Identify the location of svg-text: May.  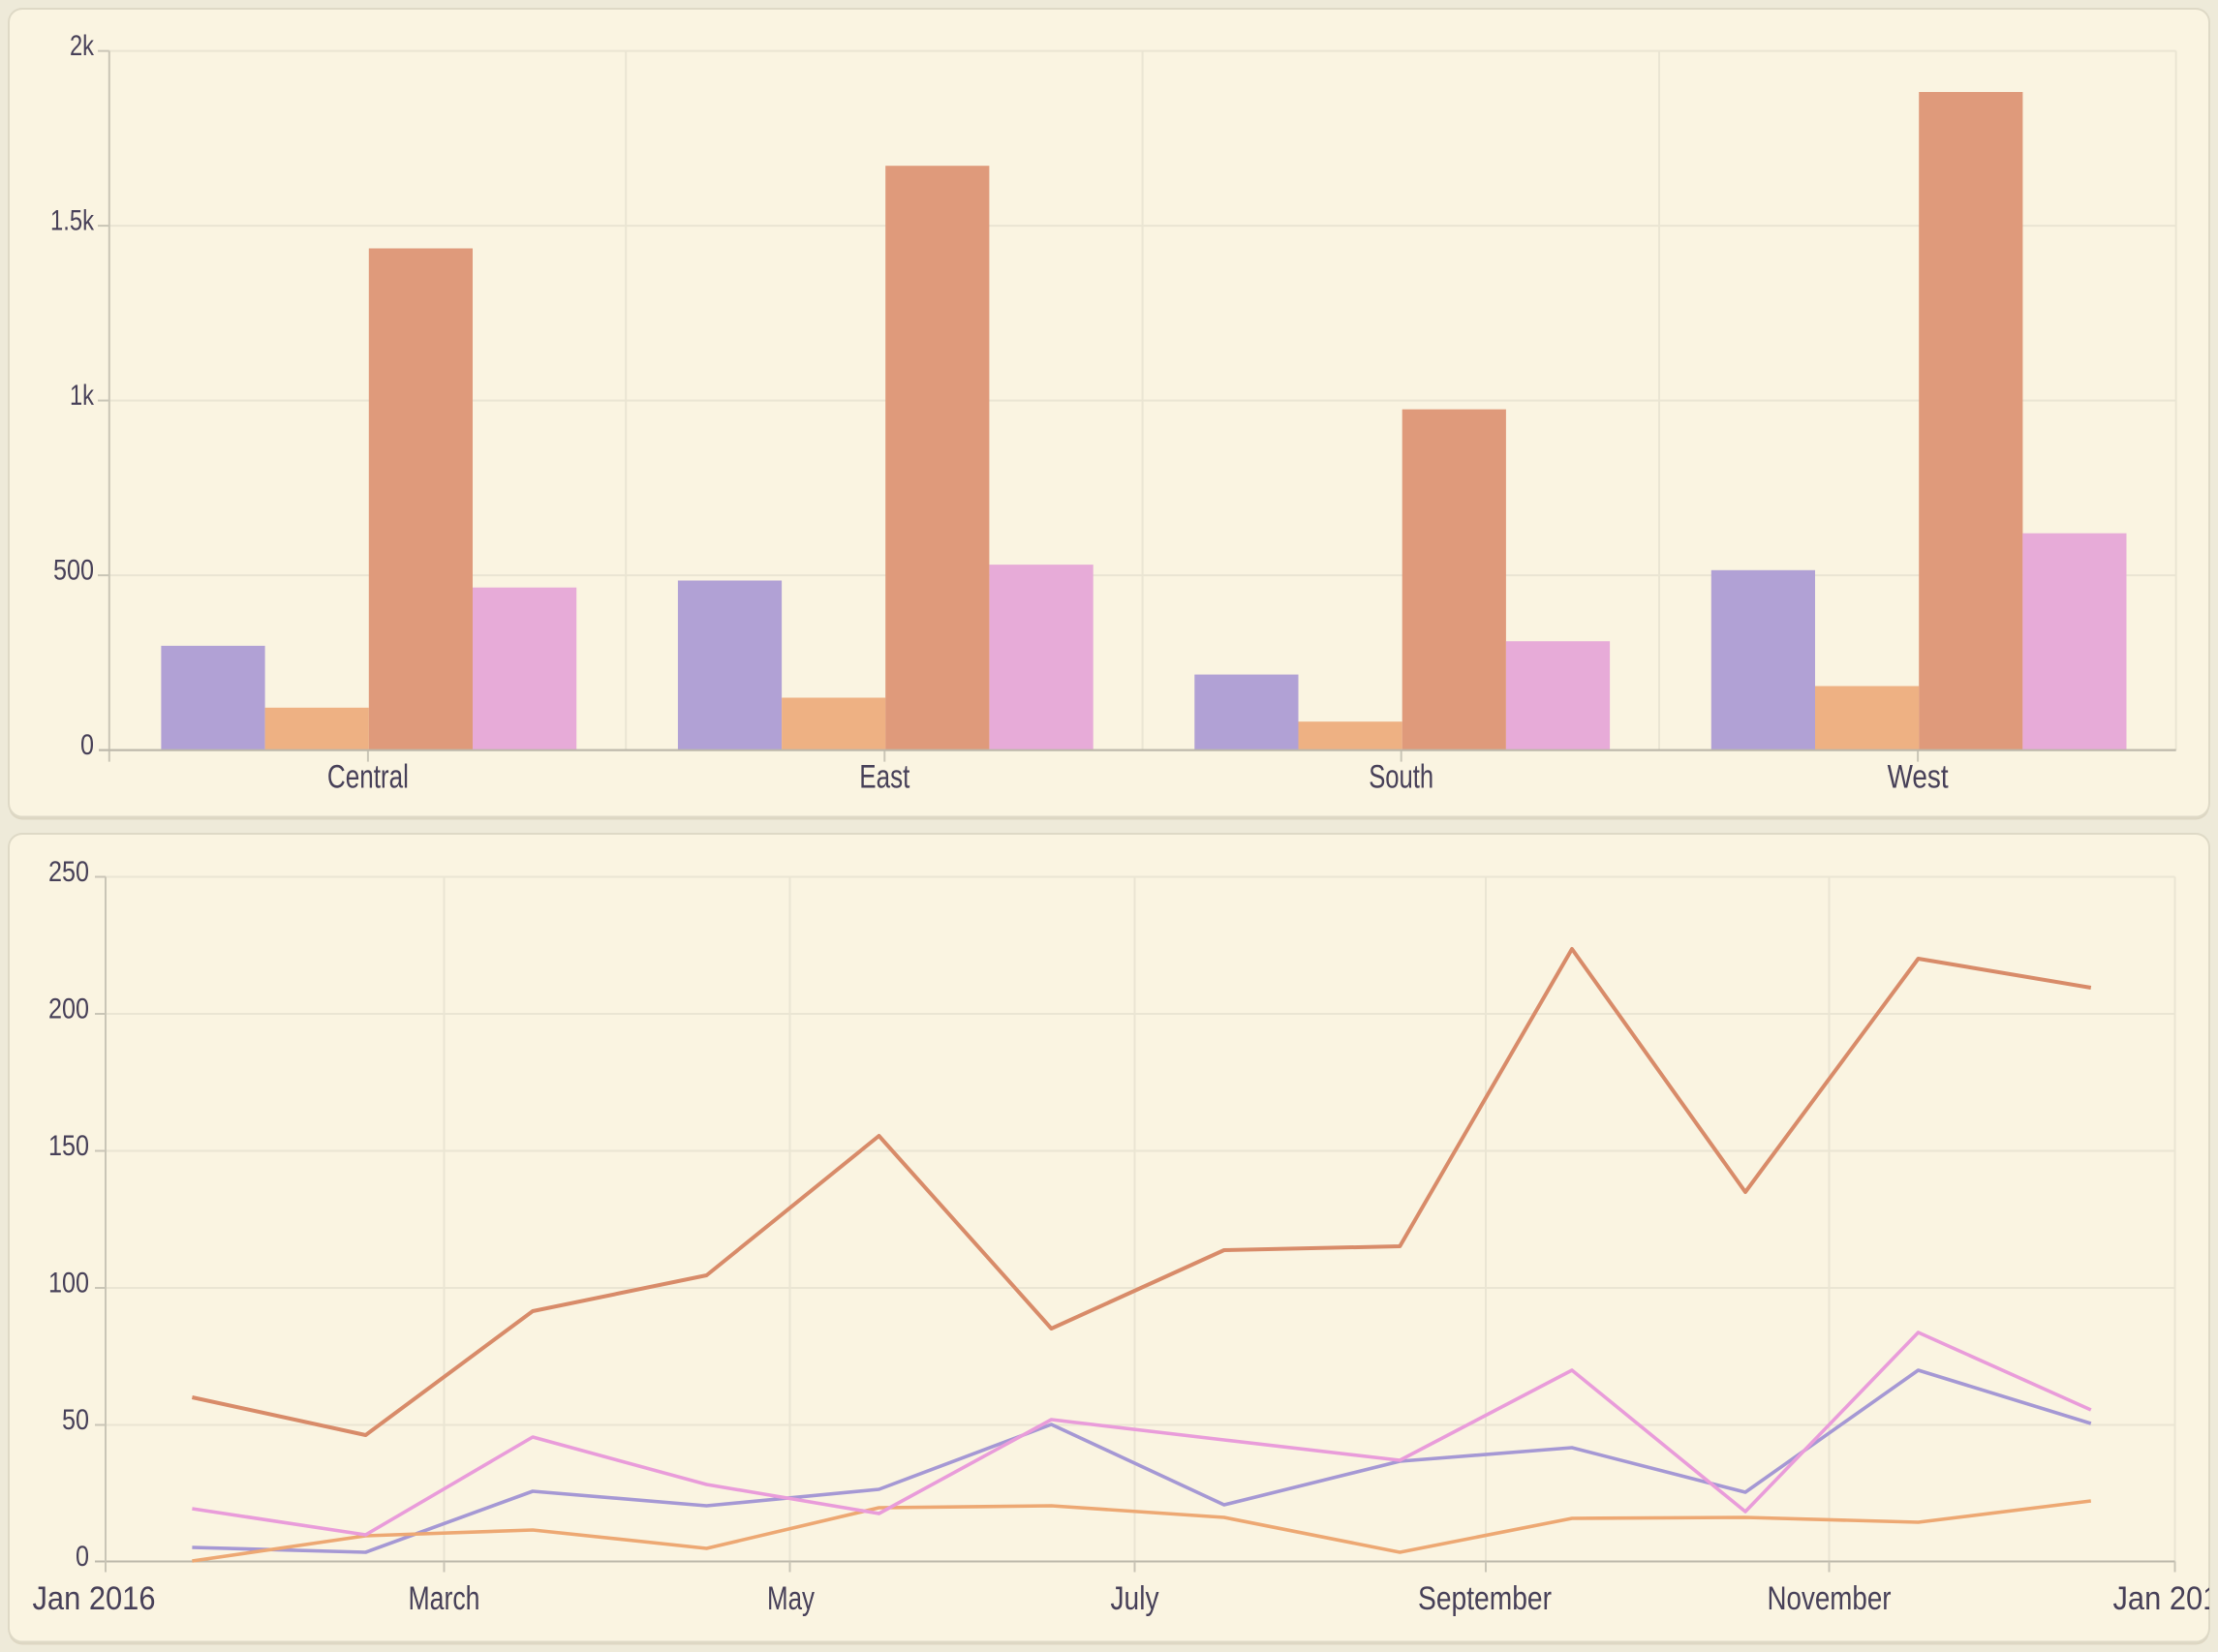
(791, 1598).